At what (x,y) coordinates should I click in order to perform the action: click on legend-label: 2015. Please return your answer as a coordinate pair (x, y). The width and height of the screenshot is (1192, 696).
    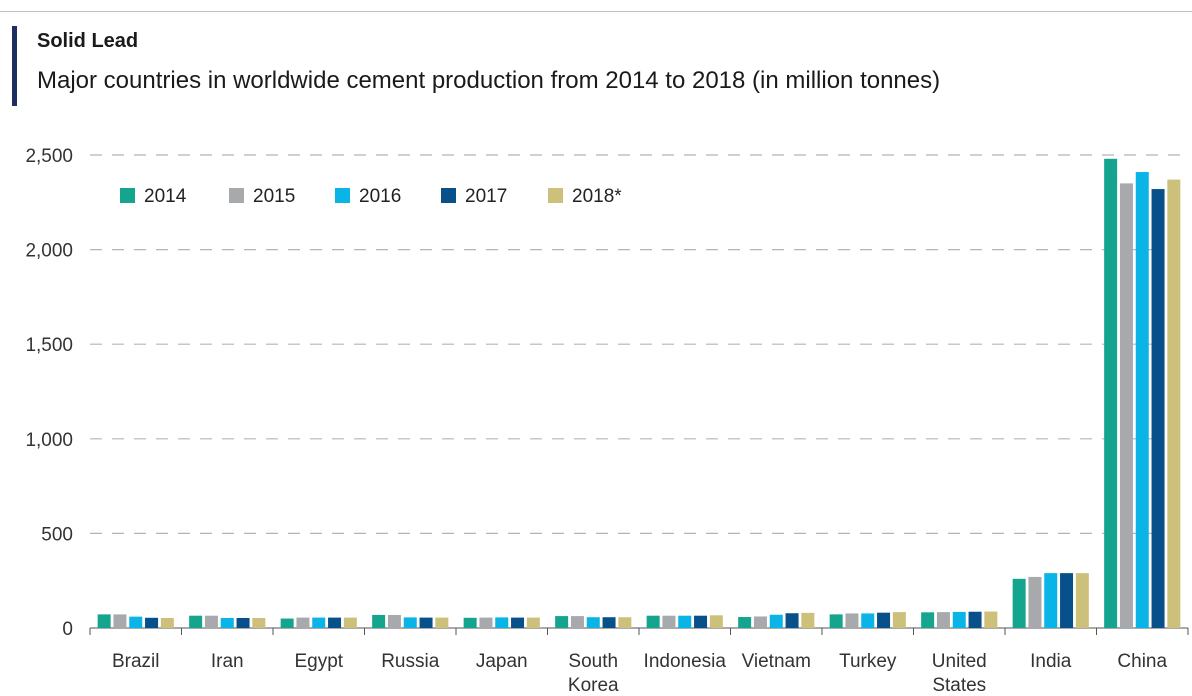
    Looking at the image, I should click on (274, 196).